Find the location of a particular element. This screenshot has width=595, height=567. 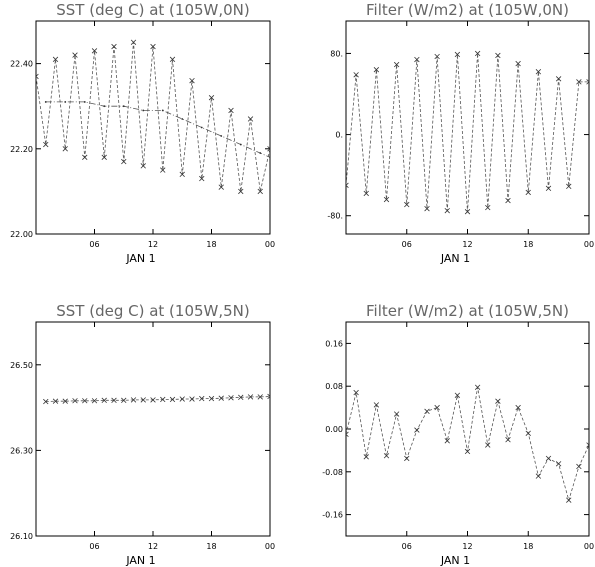

y-tick-label: 0.00 is located at coordinates (334, 429).